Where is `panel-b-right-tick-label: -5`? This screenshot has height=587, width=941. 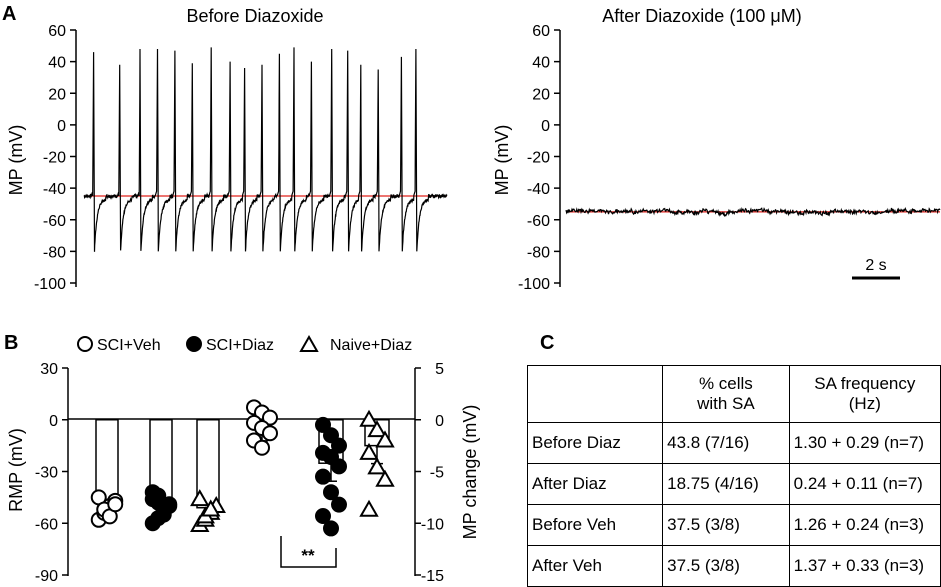
panel-b-right-tick-label: -5 is located at coordinates (437, 473).